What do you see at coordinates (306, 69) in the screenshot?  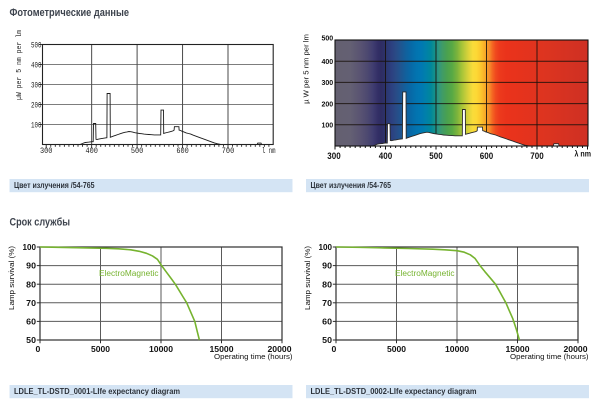 I see `svg-text: µ W per 5 nm per lm` at bounding box center [306, 69].